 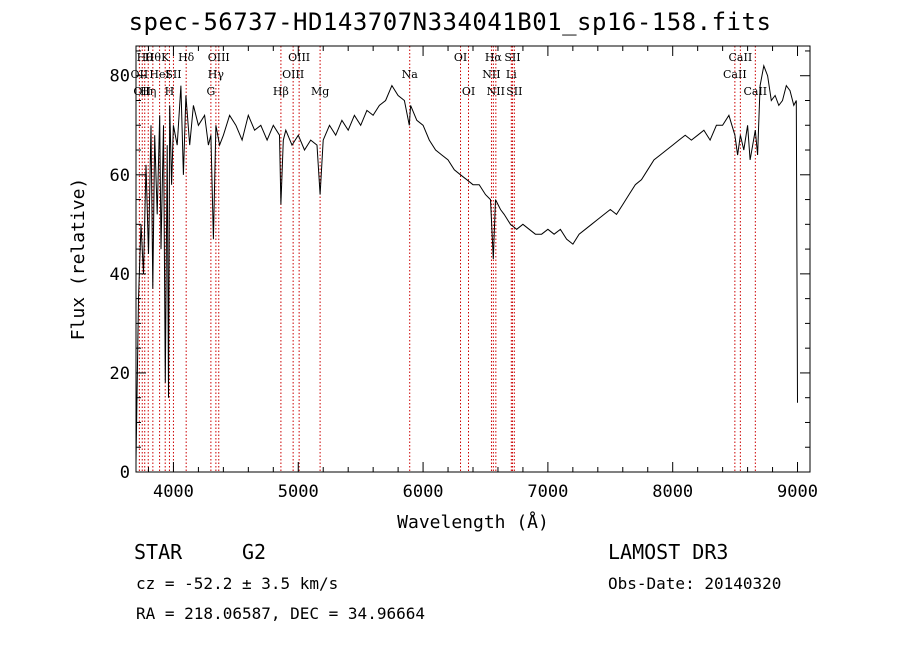 I want to click on y-tick-label: 0, so click(x=125, y=473).